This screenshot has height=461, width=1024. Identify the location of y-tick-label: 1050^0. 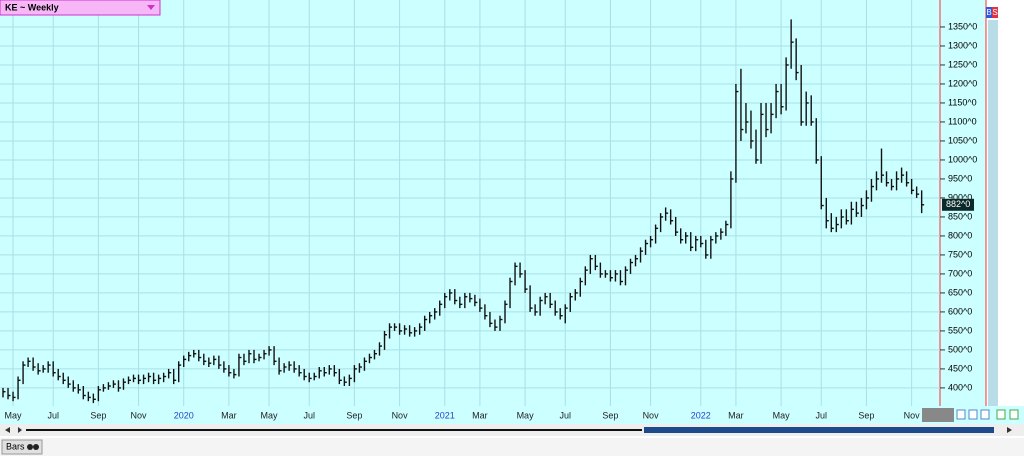
(962, 140).